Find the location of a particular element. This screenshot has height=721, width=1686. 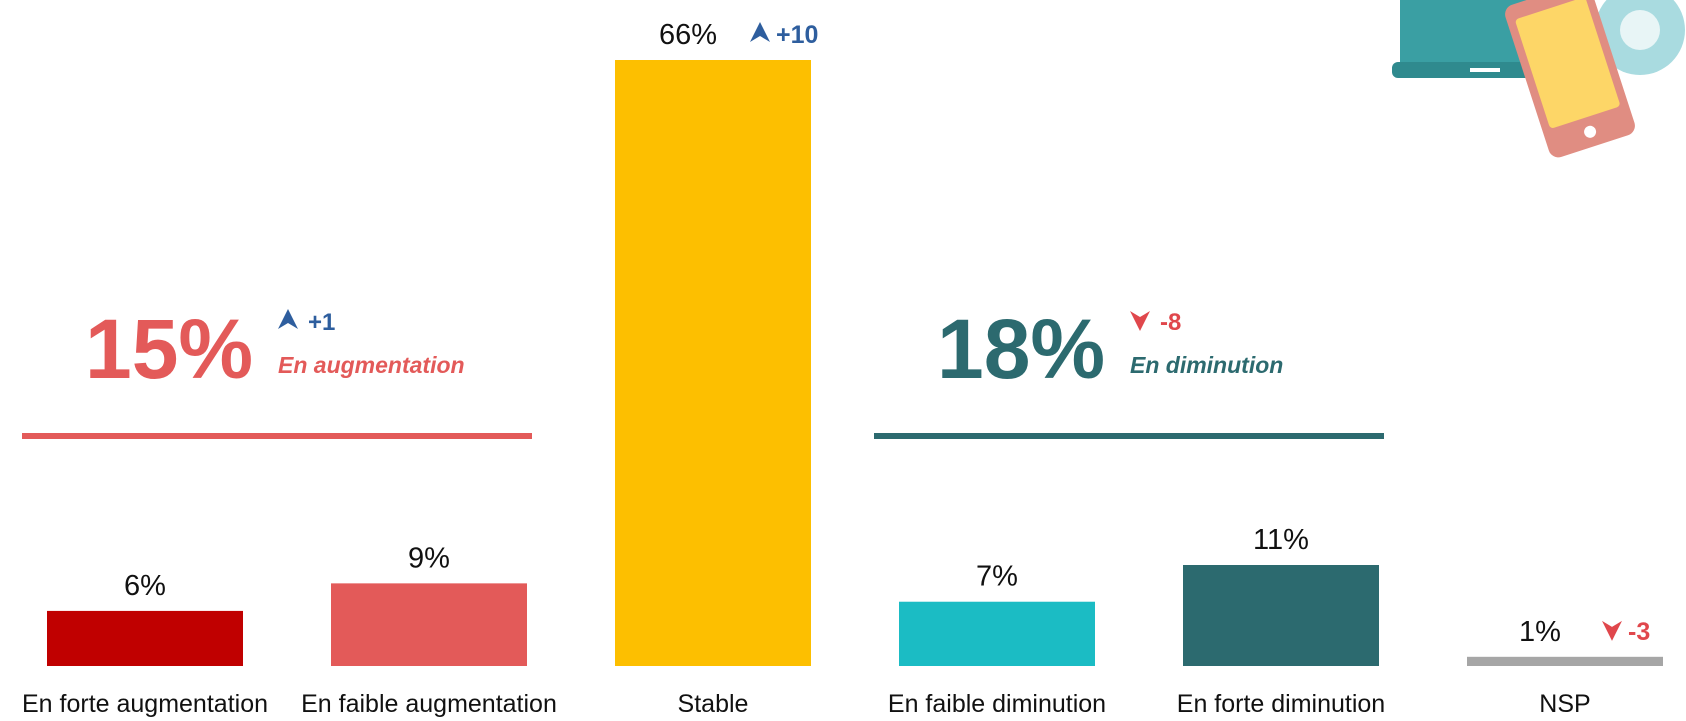

illustration is located at coordinates (1538, 79).